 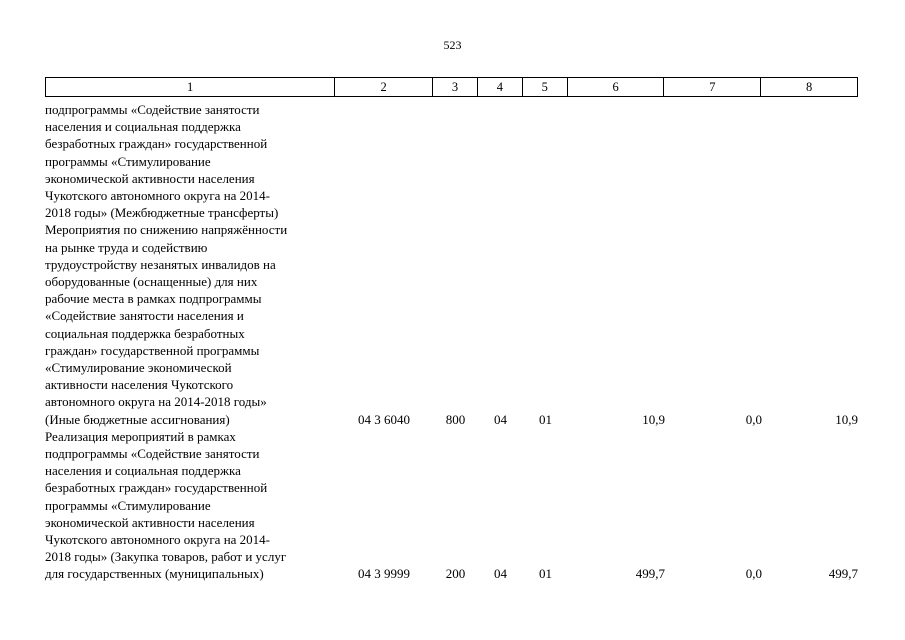 I want to click on description-line: «Стимулирование экономической, so click(x=138, y=368).